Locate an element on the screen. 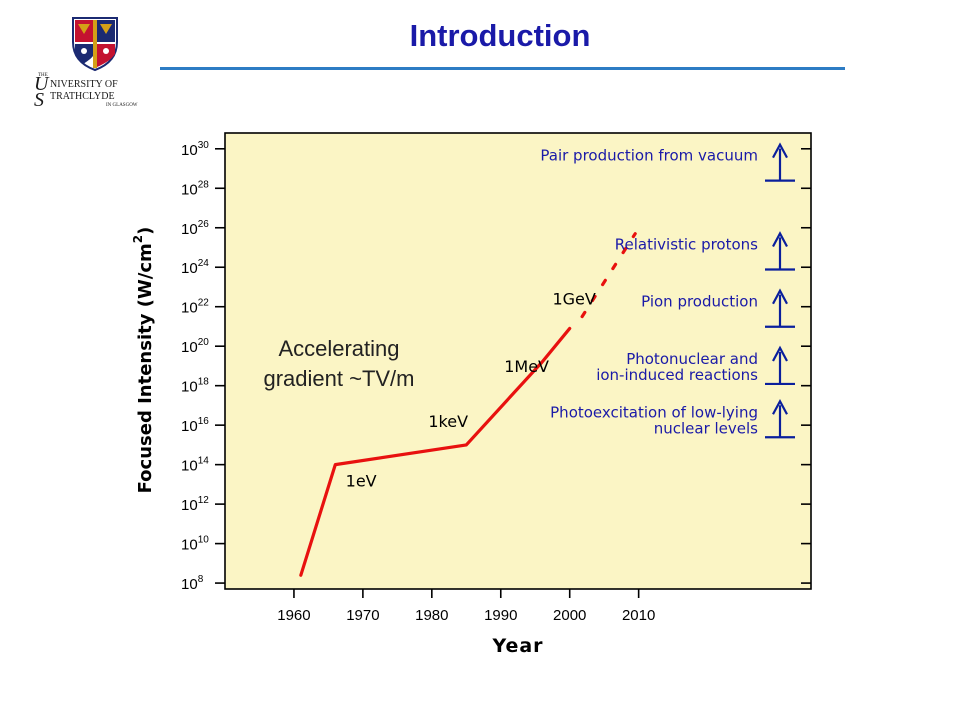  y-tick-label: 1018 is located at coordinates (195, 386).